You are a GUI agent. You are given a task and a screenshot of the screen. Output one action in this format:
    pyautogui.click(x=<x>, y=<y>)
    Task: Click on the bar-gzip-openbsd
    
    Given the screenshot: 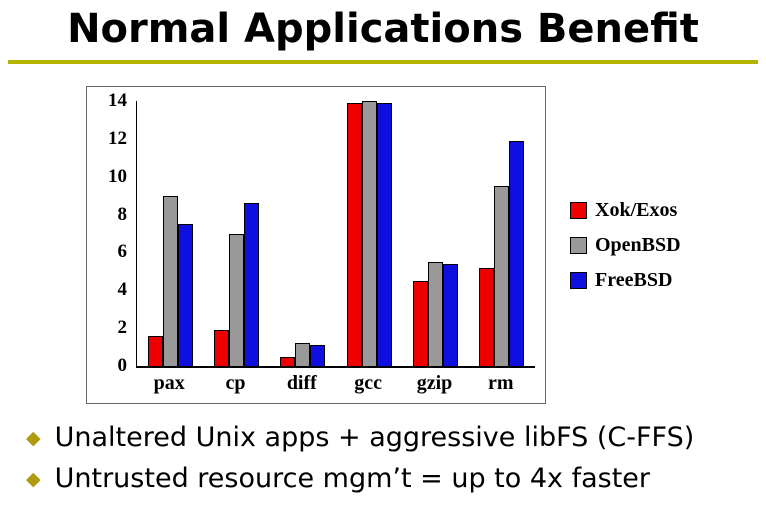 What is the action you would take?
    pyautogui.click(x=435, y=313)
    